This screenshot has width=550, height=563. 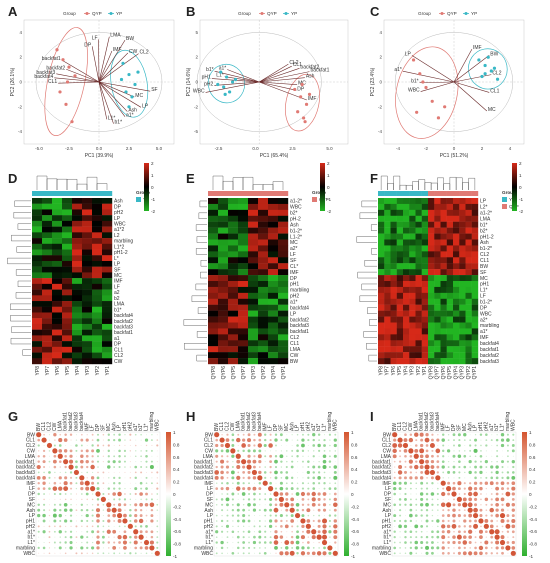 What do you see at coordinates (88, 371) in the screenshot?
I see `column-label: YP3` at bounding box center [88, 371].